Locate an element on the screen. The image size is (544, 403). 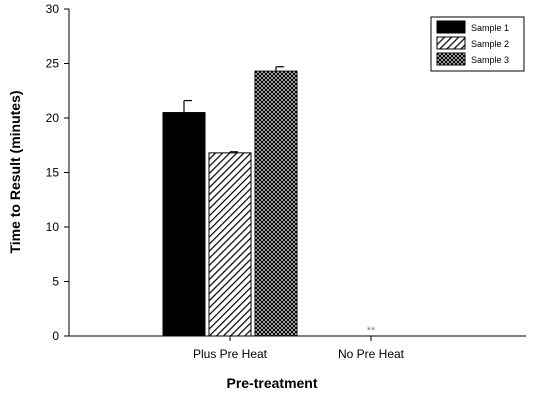
y-tick-label: 10 is located at coordinates (53, 227).